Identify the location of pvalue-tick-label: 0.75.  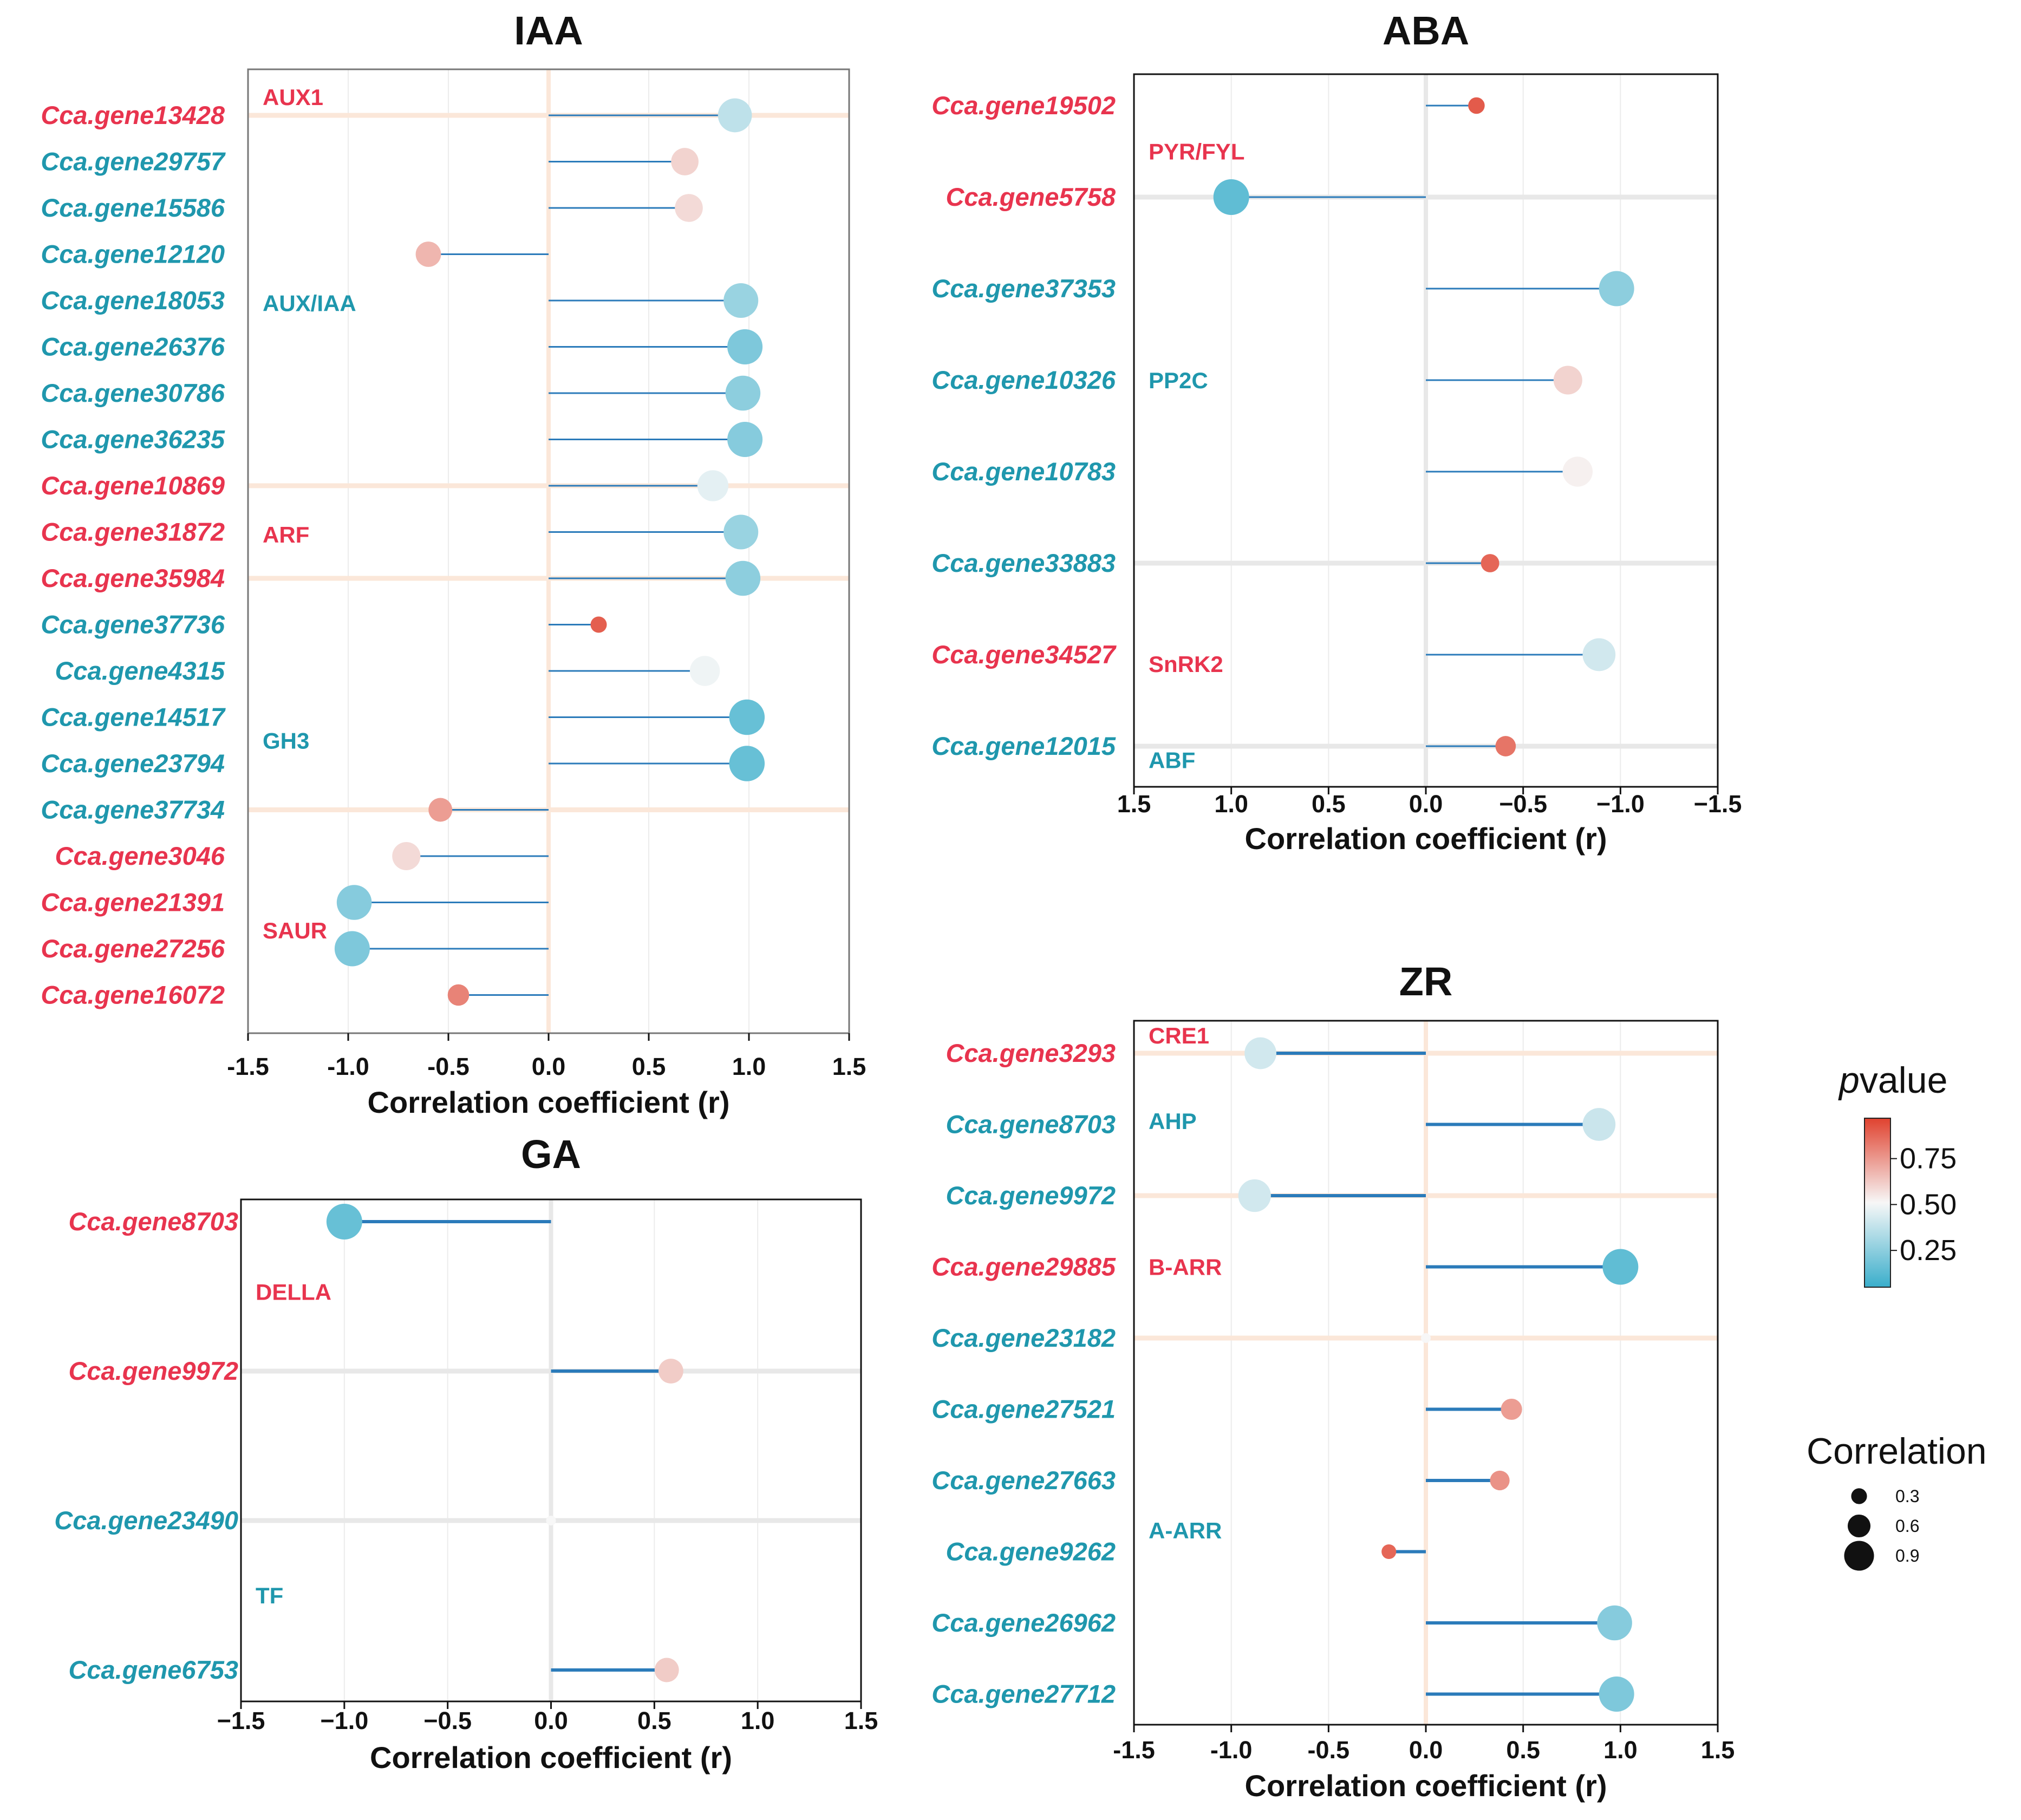
(1928, 1159).